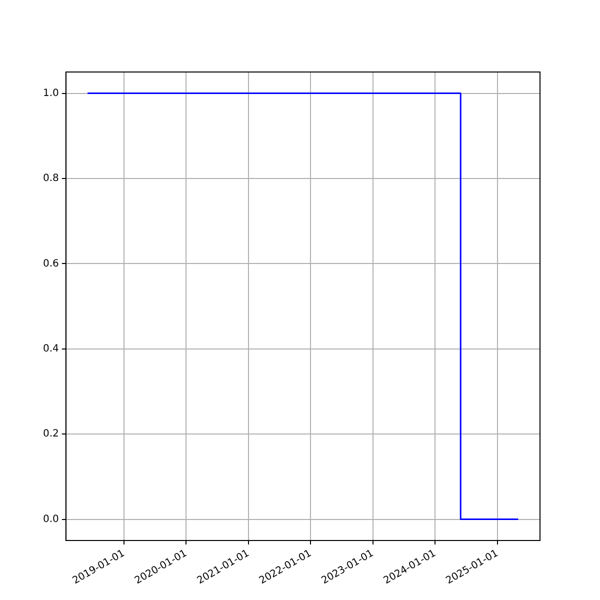 Image resolution: width=600 pixels, height=600 pixels. Describe the element at coordinates (50, 264) in the screenshot. I see `y-tick-label: 0.6` at that location.